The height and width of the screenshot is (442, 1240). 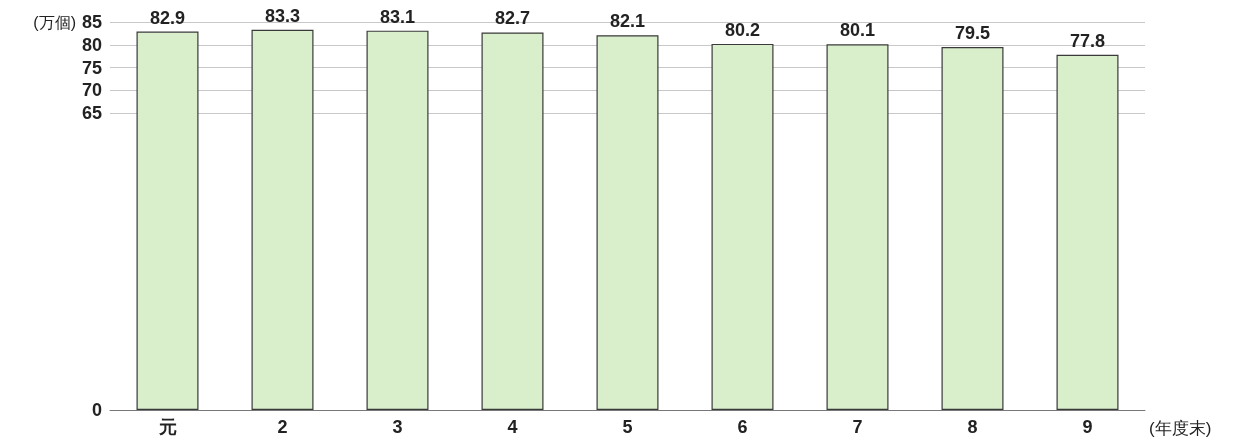 What do you see at coordinates (91, 90) in the screenshot?
I see `y-tick-label: 70` at bounding box center [91, 90].